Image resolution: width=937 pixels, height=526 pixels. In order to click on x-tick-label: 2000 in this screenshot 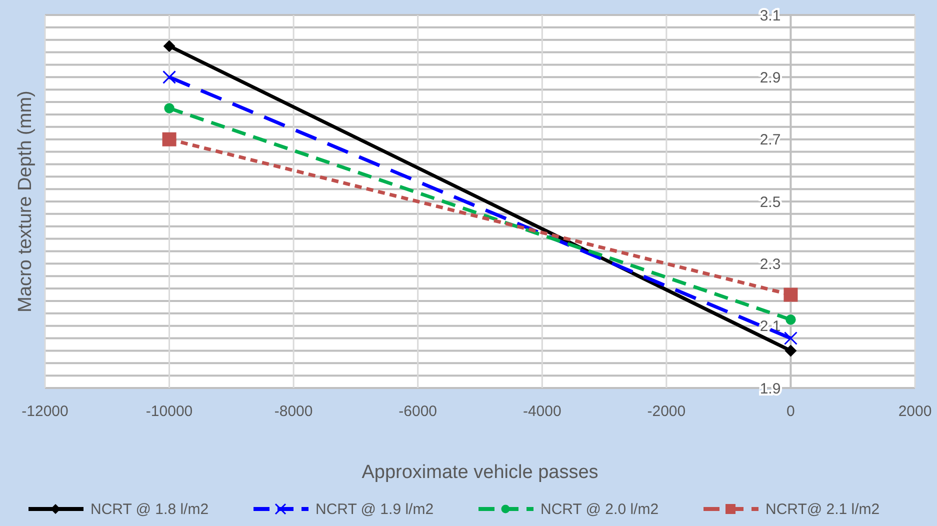, I will do `click(915, 411)`.